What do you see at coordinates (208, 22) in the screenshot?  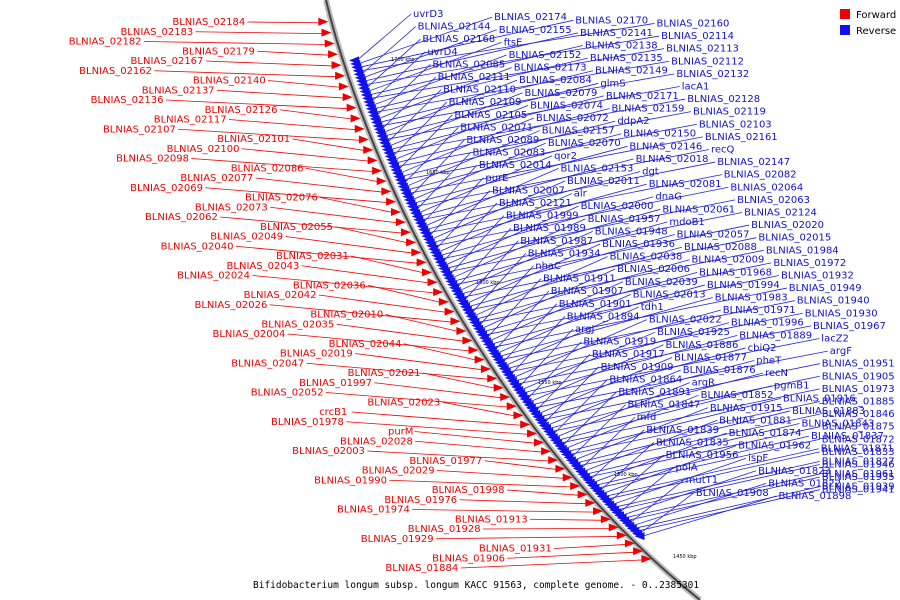 I see `forward-gene-label: BLNIAS_02184` at bounding box center [208, 22].